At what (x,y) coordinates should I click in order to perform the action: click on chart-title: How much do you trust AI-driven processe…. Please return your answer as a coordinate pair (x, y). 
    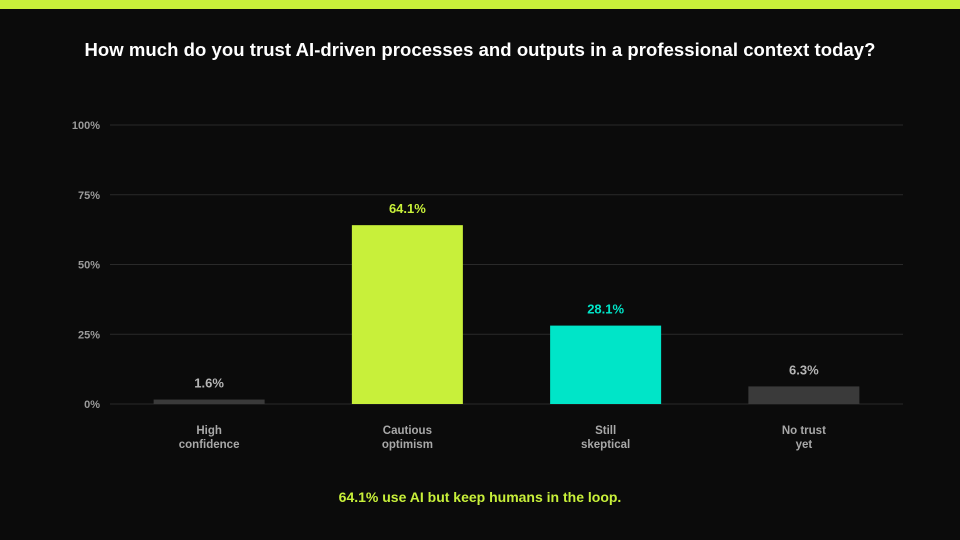
    Looking at the image, I should click on (480, 49).